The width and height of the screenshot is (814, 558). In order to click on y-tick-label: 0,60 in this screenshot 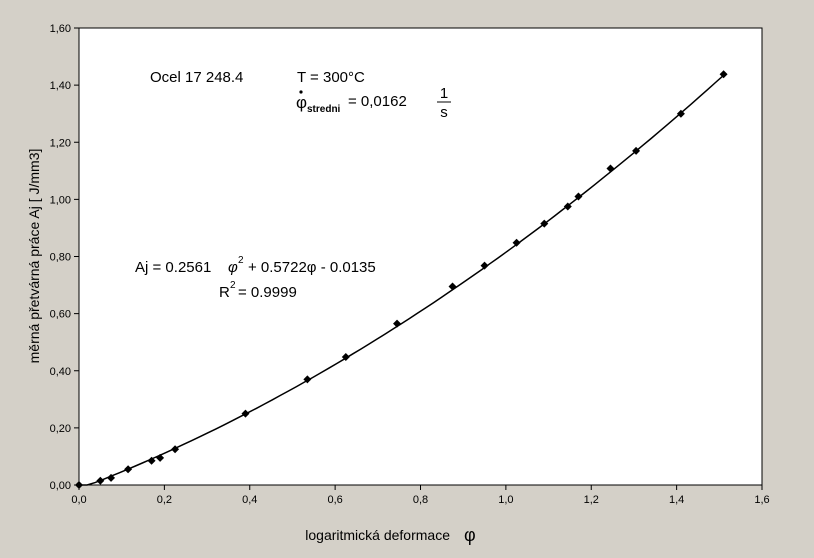, I will do `click(60, 315)`.